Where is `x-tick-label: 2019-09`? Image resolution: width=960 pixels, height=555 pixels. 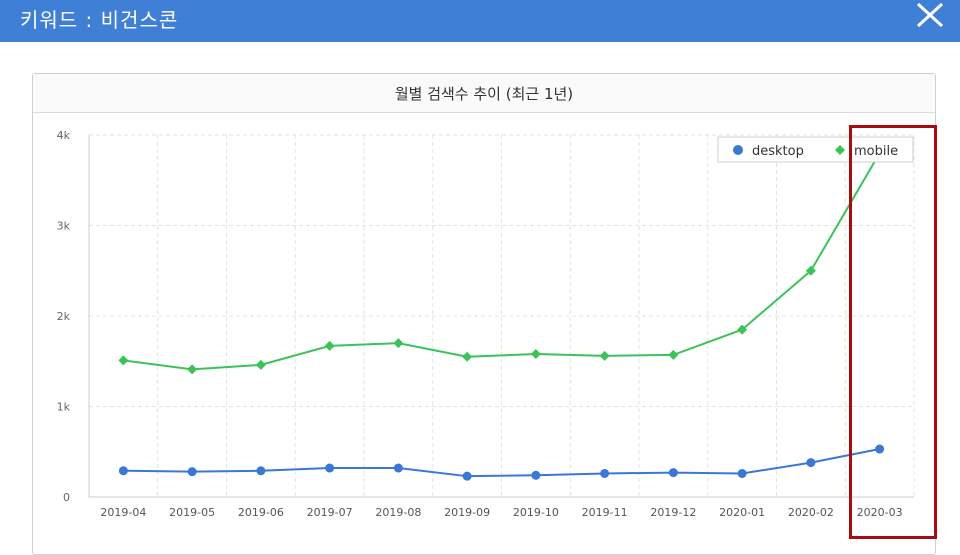
x-tick-label: 2019-09 is located at coordinates (467, 512).